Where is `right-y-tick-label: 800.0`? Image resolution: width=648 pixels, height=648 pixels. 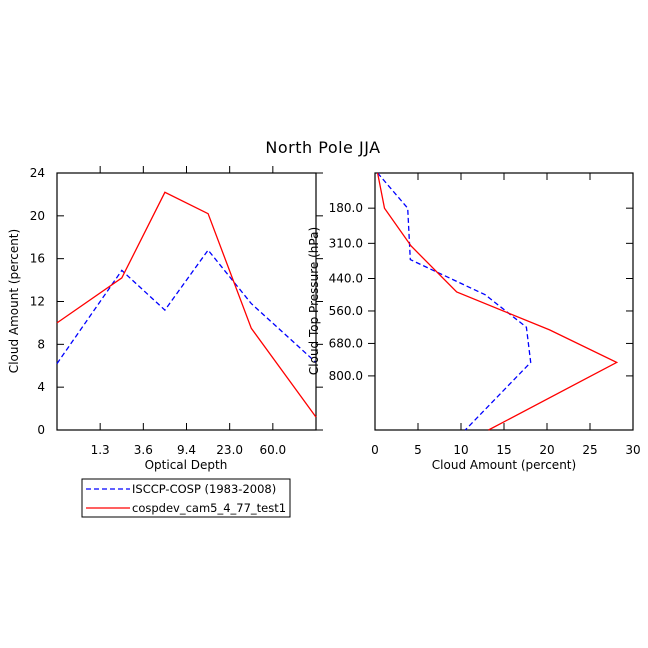 right-y-tick-label: 800.0 is located at coordinates (346, 376).